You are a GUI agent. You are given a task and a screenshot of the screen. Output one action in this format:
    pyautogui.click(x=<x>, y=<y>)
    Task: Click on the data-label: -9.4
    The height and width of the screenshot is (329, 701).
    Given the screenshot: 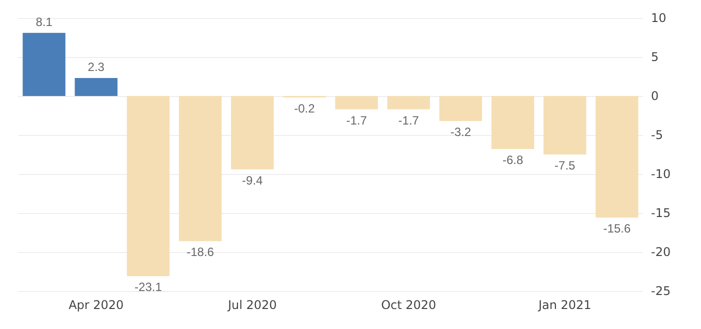 What is the action you would take?
    pyautogui.click(x=253, y=180)
    